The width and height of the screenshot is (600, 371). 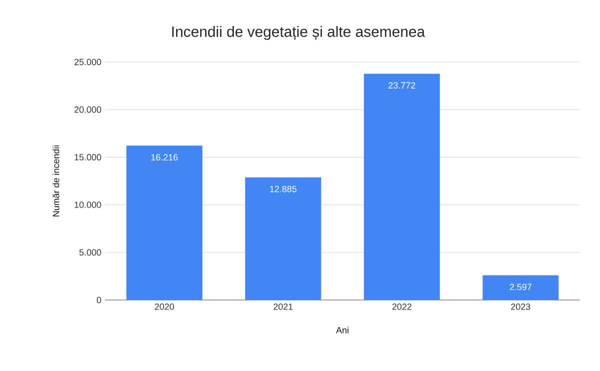 I want to click on y-tick-label: 20.000, so click(x=88, y=109).